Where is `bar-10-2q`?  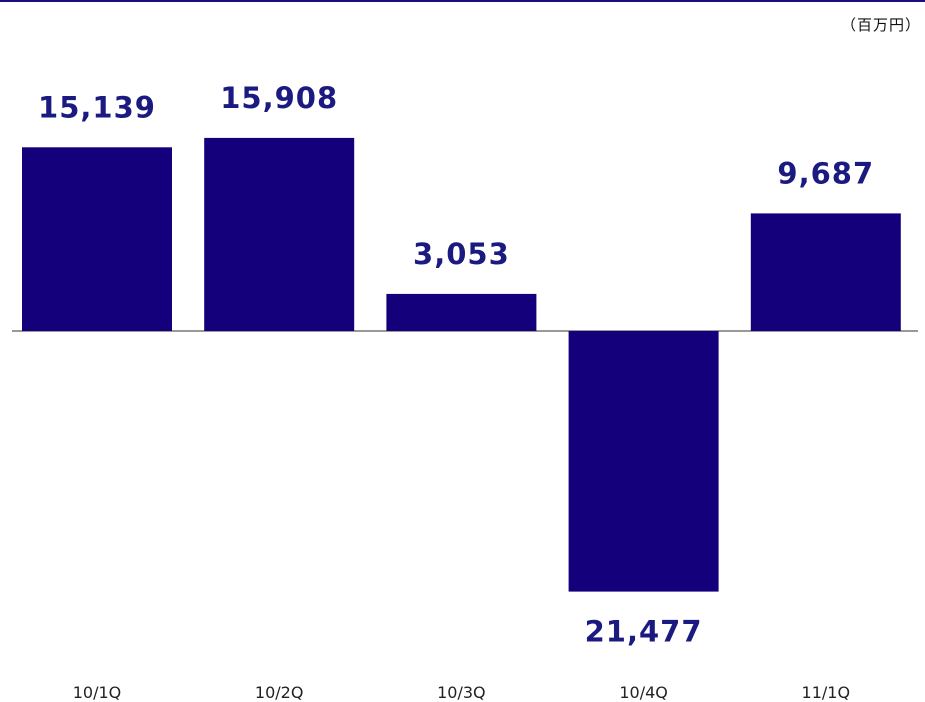 bar-10-2q is located at coordinates (279, 234).